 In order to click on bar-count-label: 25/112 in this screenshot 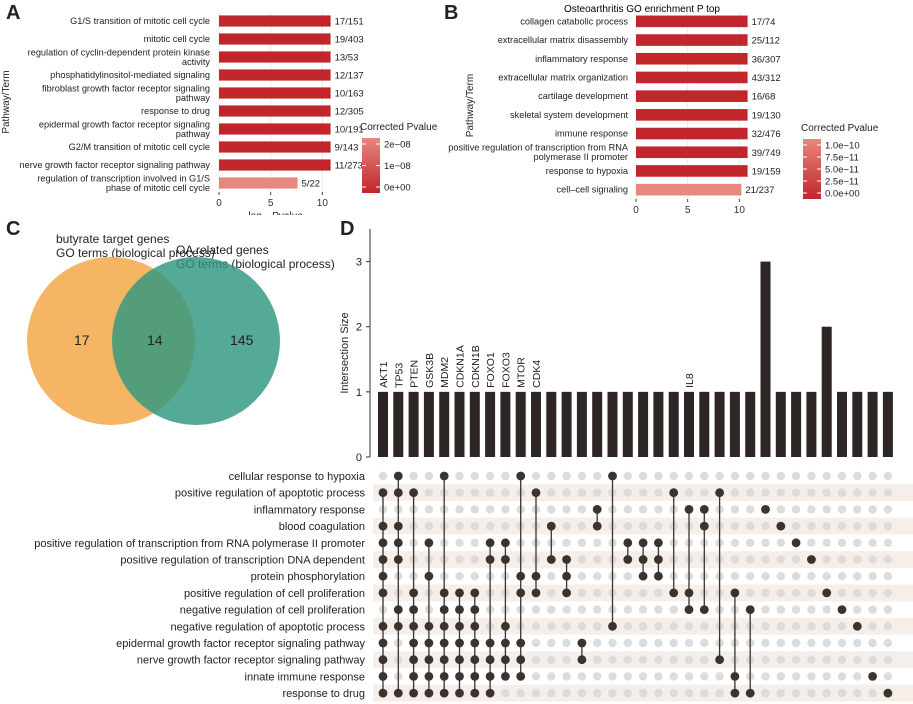, I will do `click(766, 41)`.